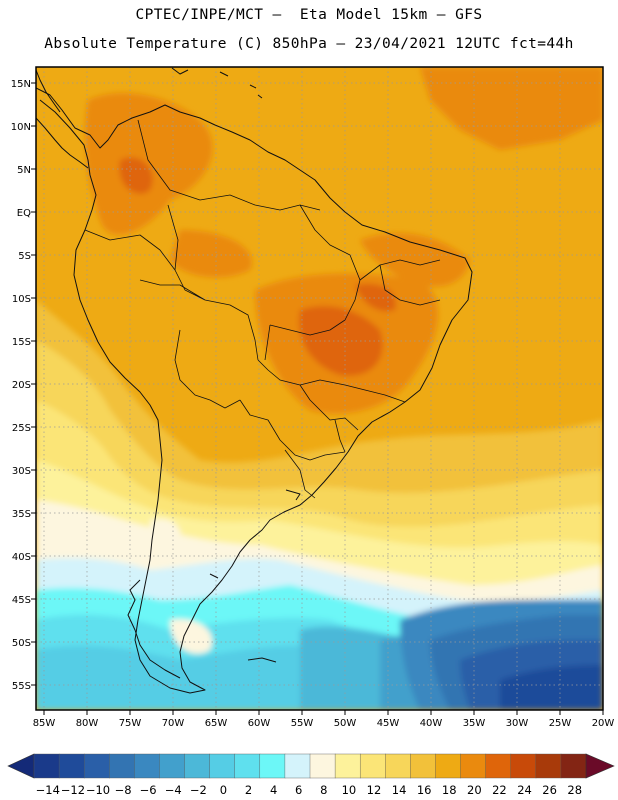 Image resolution: width=618 pixels, height=800 pixels. I want to click on lat-label: 35S, so click(21, 514).